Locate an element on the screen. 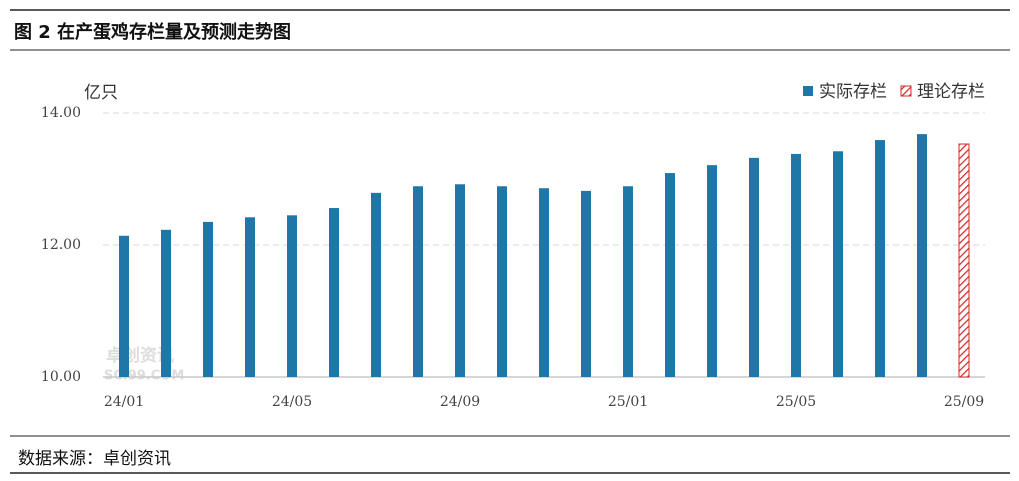  x-tick-label: 25/09 is located at coordinates (964, 402).